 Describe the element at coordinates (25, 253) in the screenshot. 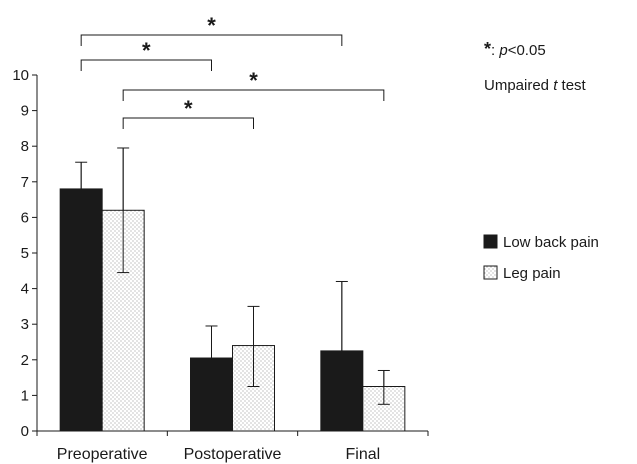

I see `y-tick-label: 5` at that location.